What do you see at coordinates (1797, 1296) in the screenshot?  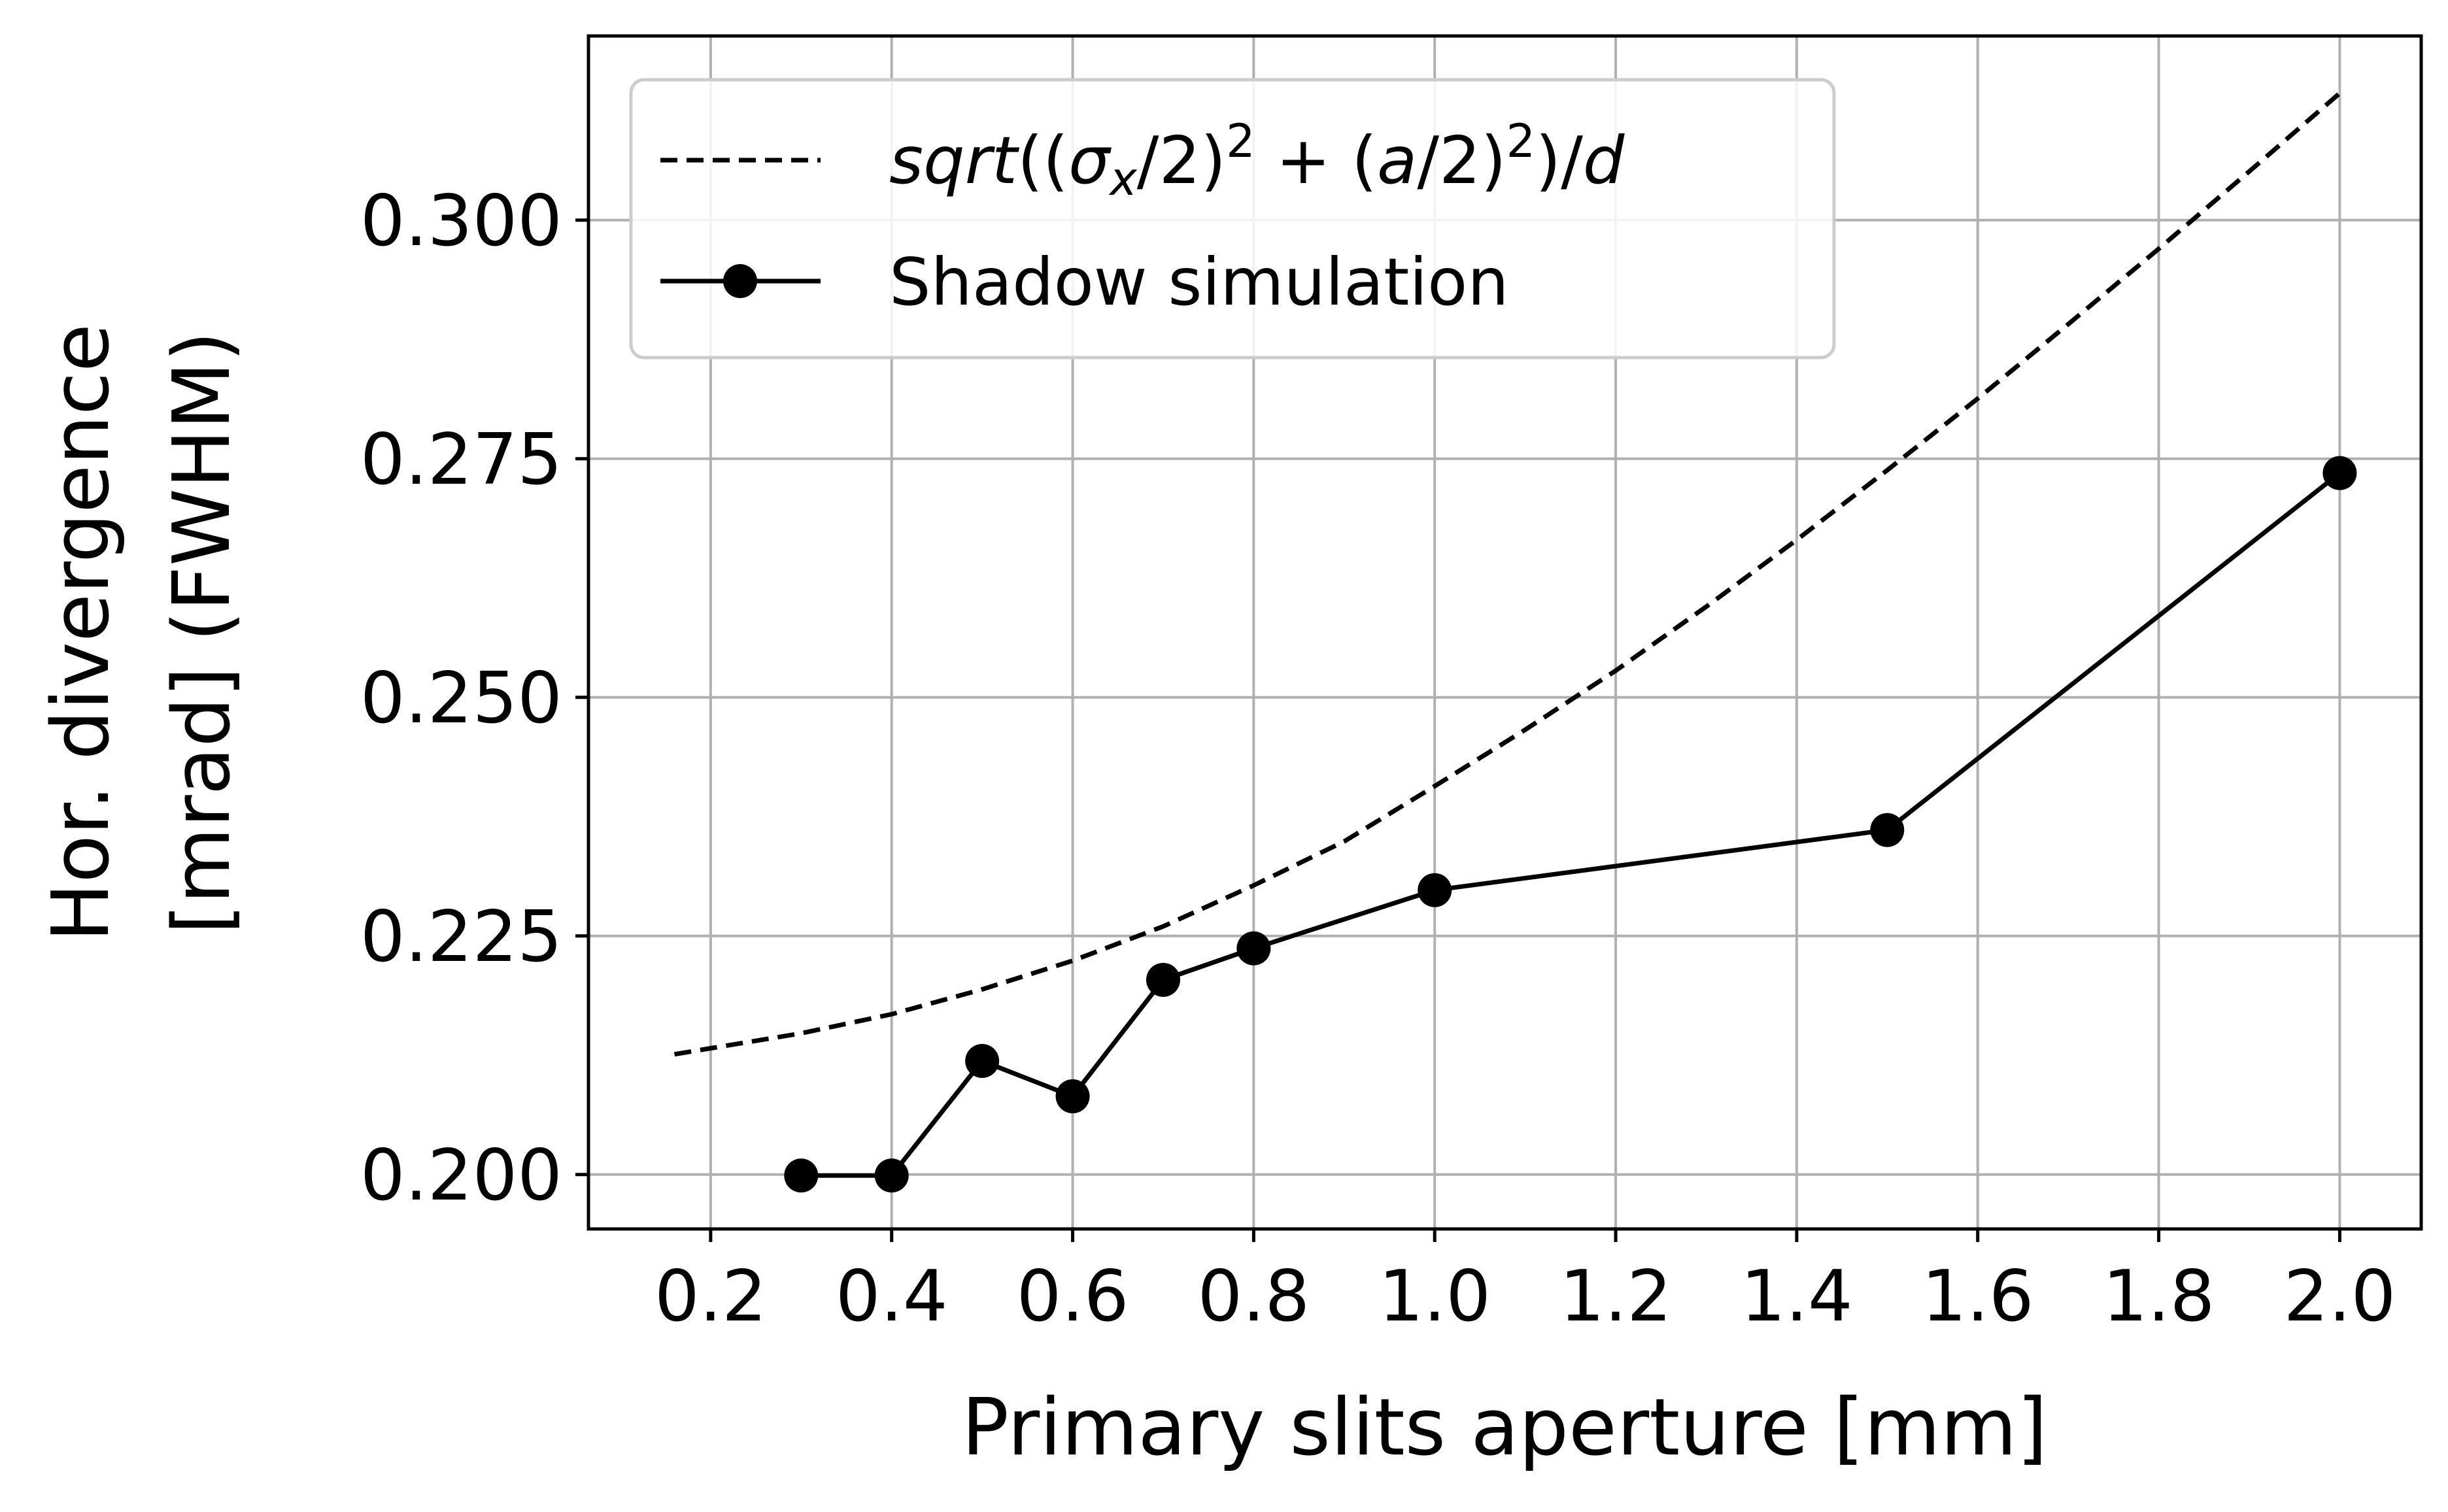 I see `x-tick-label: 1.4` at bounding box center [1797, 1296].